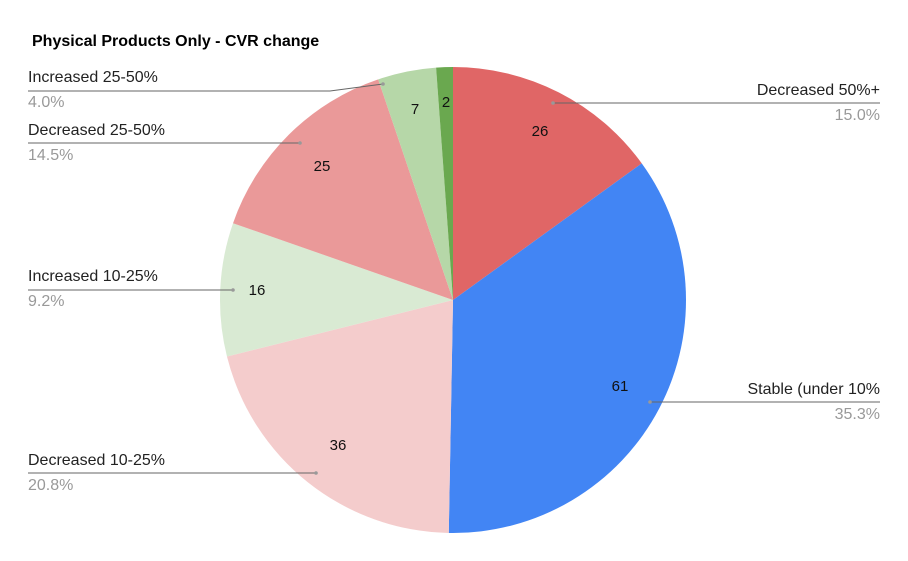 The image size is (908, 561). I want to click on value-label: 7, so click(415, 109).